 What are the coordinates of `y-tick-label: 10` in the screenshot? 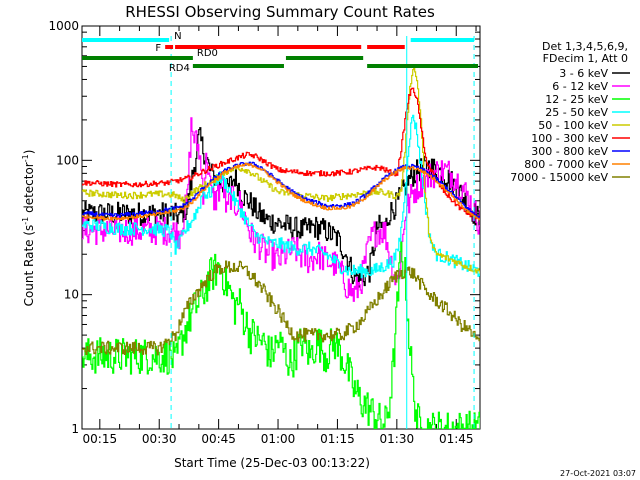 It's located at (71, 295).